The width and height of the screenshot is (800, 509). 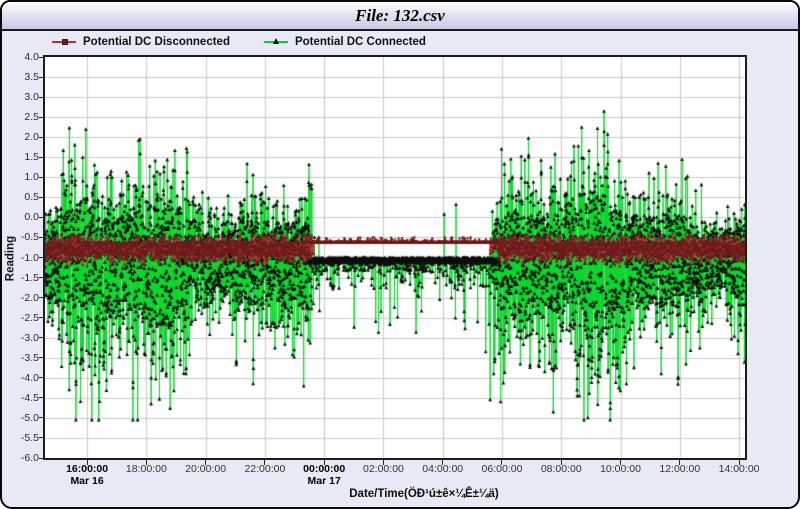 What do you see at coordinates (275, 42) in the screenshot?
I see `connected-line-marker-icon` at bounding box center [275, 42].